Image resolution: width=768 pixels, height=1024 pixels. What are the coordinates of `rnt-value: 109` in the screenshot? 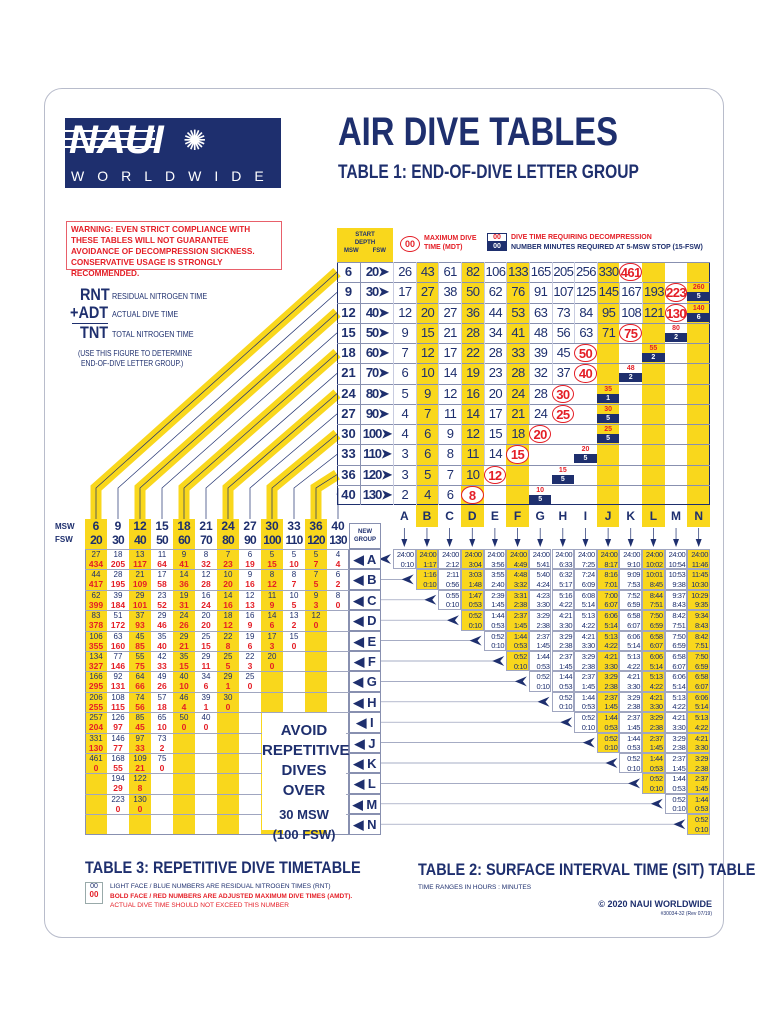 It's located at (140, 758).